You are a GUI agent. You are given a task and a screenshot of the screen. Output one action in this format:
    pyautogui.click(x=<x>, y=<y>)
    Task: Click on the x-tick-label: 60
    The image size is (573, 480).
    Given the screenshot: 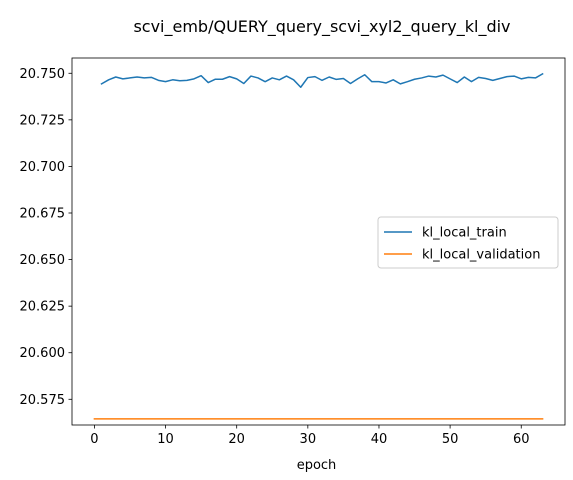 What is the action you would take?
    pyautogui.click(x=521, y=439)
    